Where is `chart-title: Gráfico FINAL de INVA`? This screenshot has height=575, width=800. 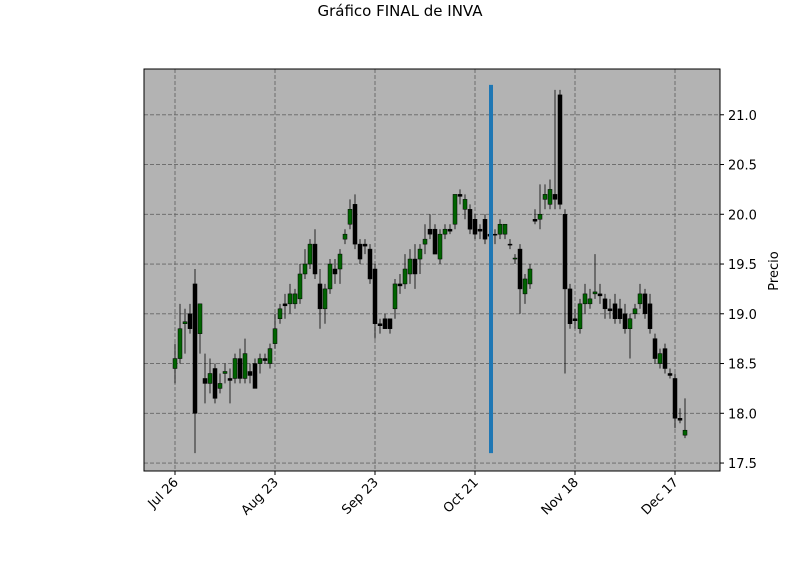 chart-title: Gráfico FINAL de INVA is located at coordinates (400, 11).